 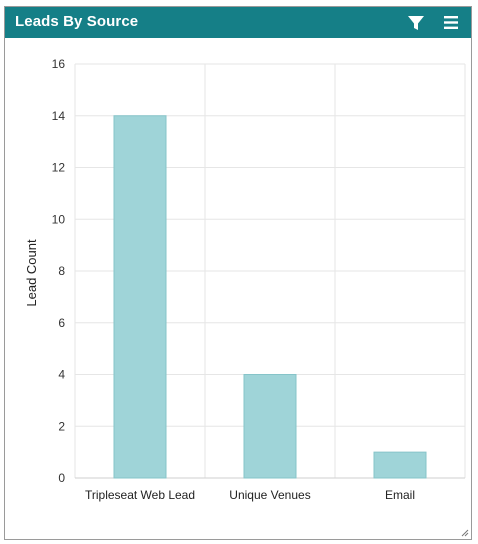 I want to click on x-tick-label: Tripleseat Web Lead, so click(x=140, y=495).